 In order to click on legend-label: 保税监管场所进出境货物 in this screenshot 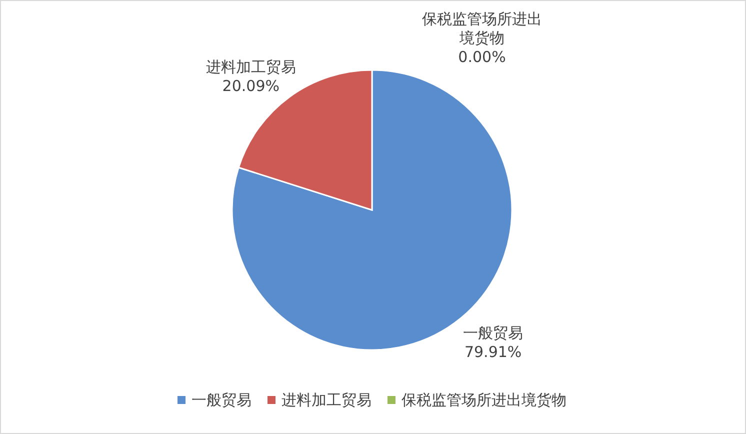, I will do `click(484, 400)`.